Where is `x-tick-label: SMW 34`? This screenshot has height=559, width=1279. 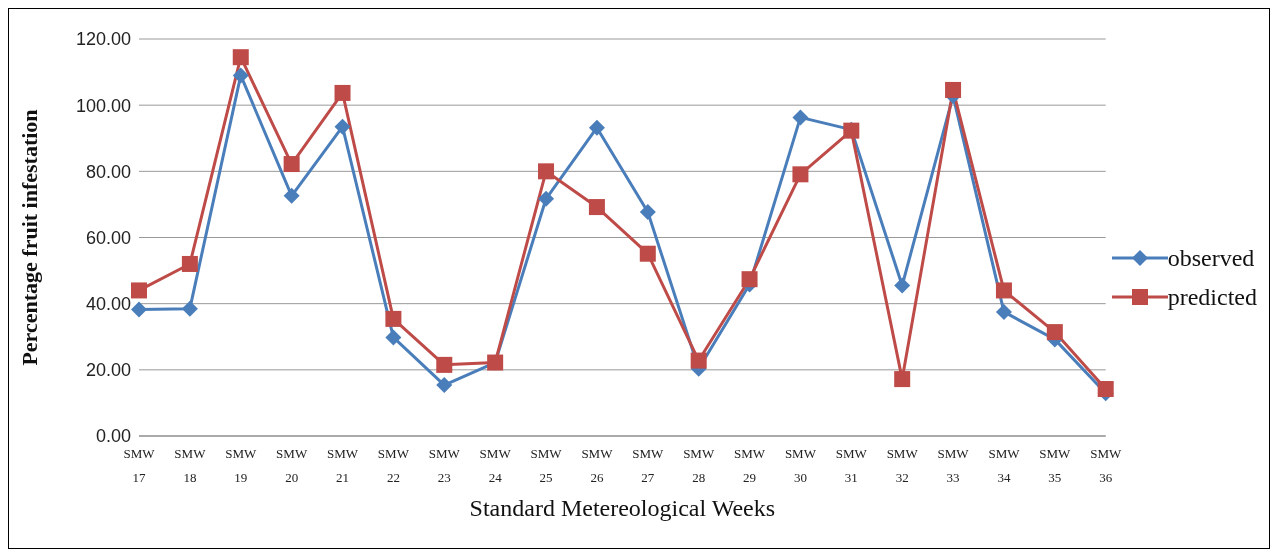 x-tick-label: SMW 34 is located at coordinates (1004, 465).